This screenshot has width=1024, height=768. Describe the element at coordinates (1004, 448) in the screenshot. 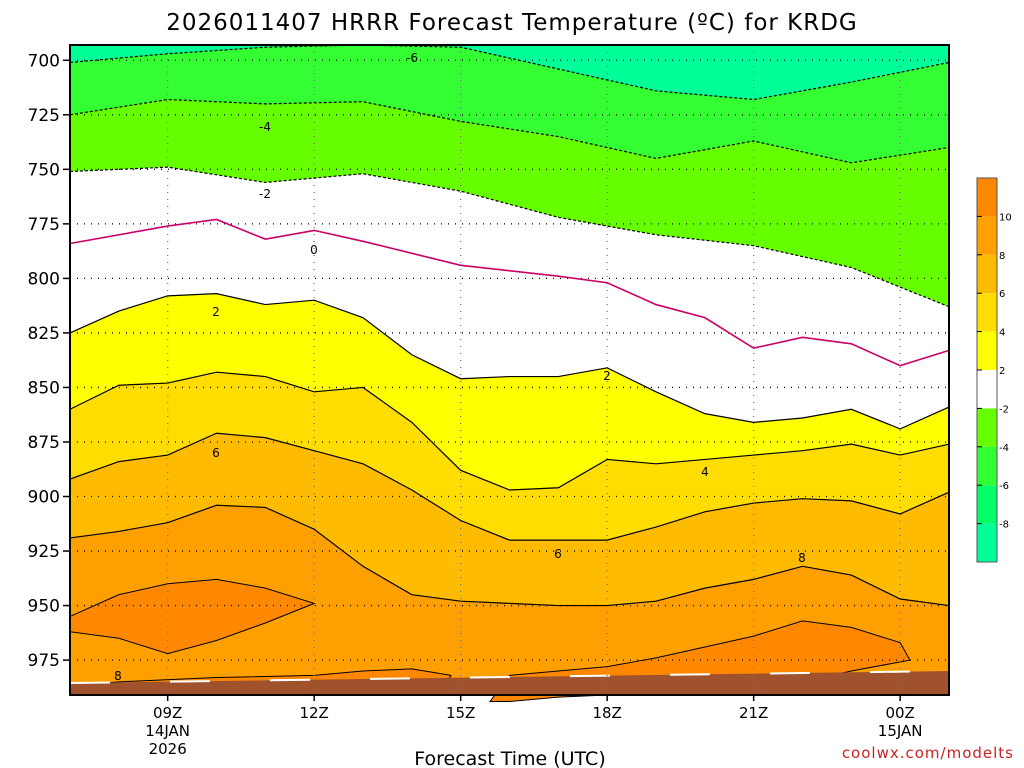

I see `colorbar-tick-label--4: -4` at that location.